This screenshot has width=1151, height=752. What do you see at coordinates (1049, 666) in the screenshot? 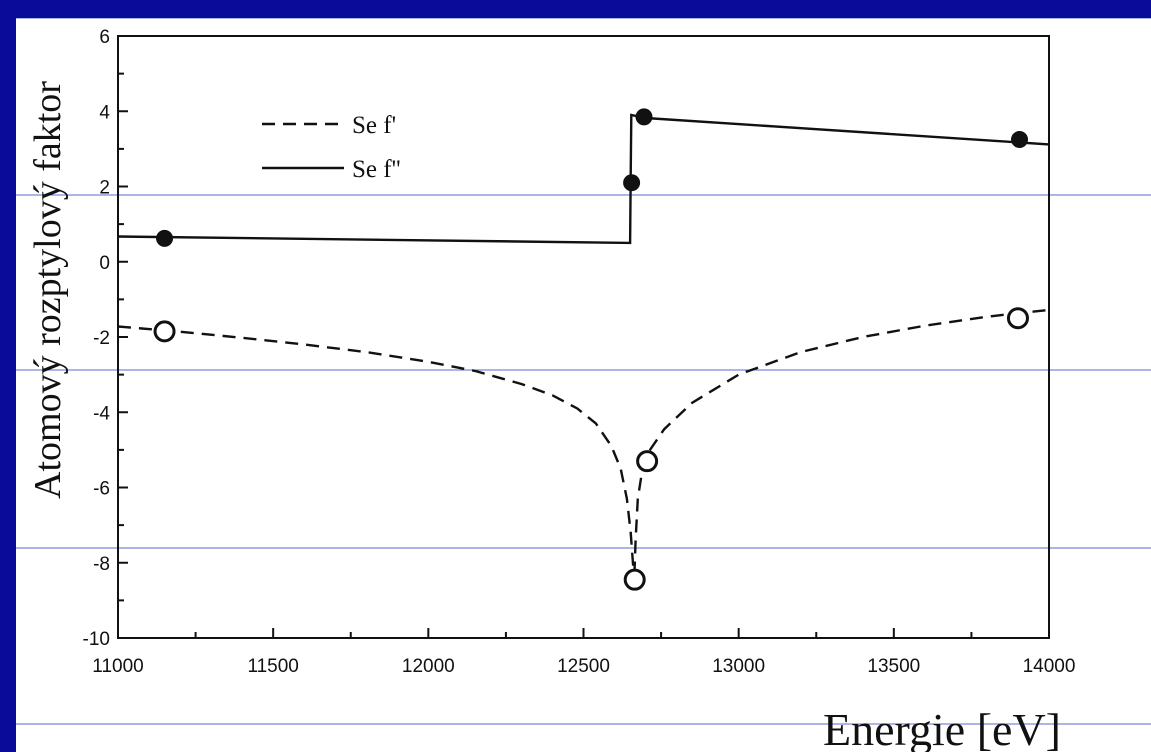
I see `x-tick-label: 14000` at bounding box center [1049, 666].